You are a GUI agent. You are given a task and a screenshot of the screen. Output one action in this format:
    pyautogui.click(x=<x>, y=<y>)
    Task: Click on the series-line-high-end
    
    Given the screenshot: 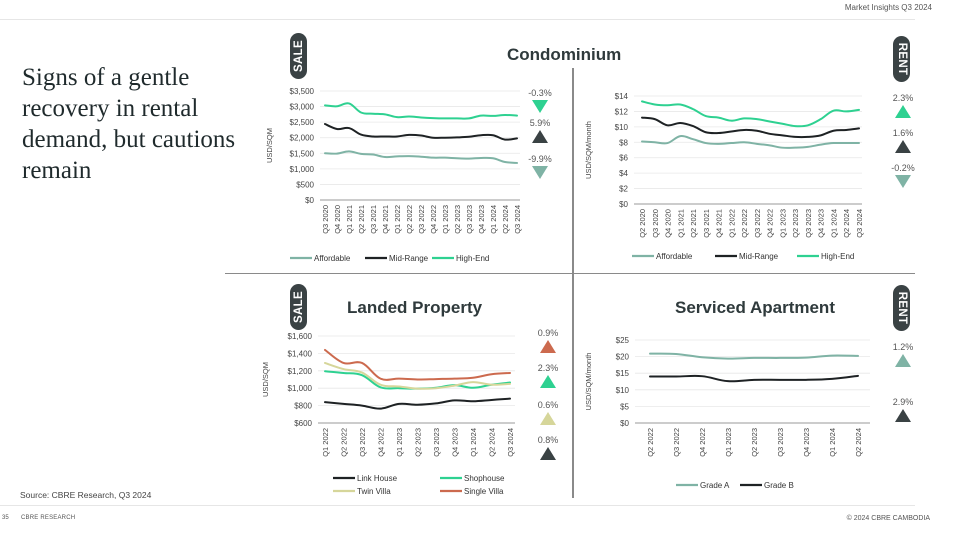 What is the action you would take?
    pyautogui.click(x=750, y=114)
    